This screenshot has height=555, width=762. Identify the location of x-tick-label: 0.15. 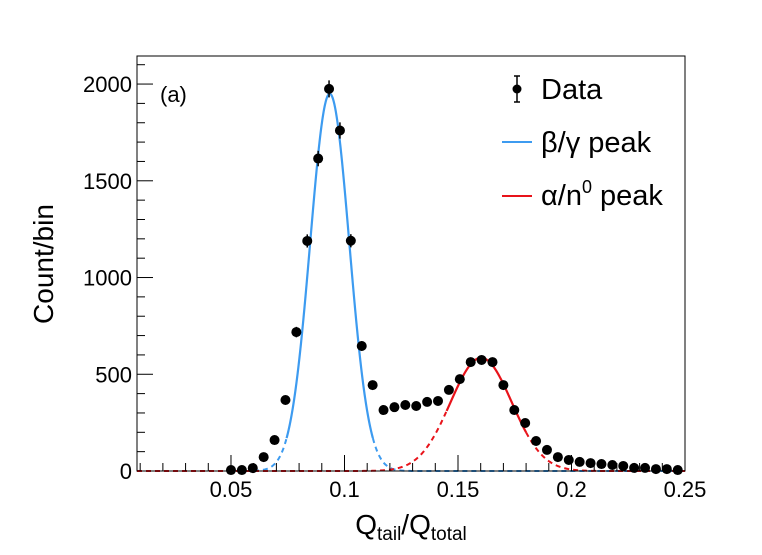
(458, 489).